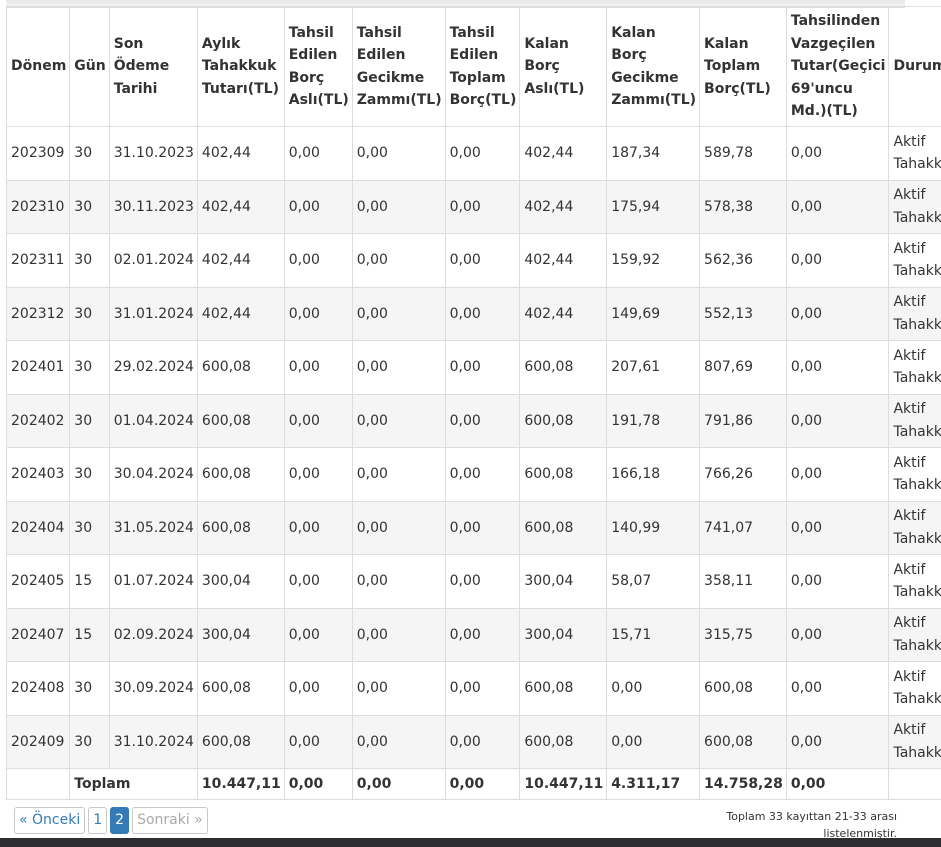  I want to click on cell-remaining-total: 600,08, so click(743, 741).